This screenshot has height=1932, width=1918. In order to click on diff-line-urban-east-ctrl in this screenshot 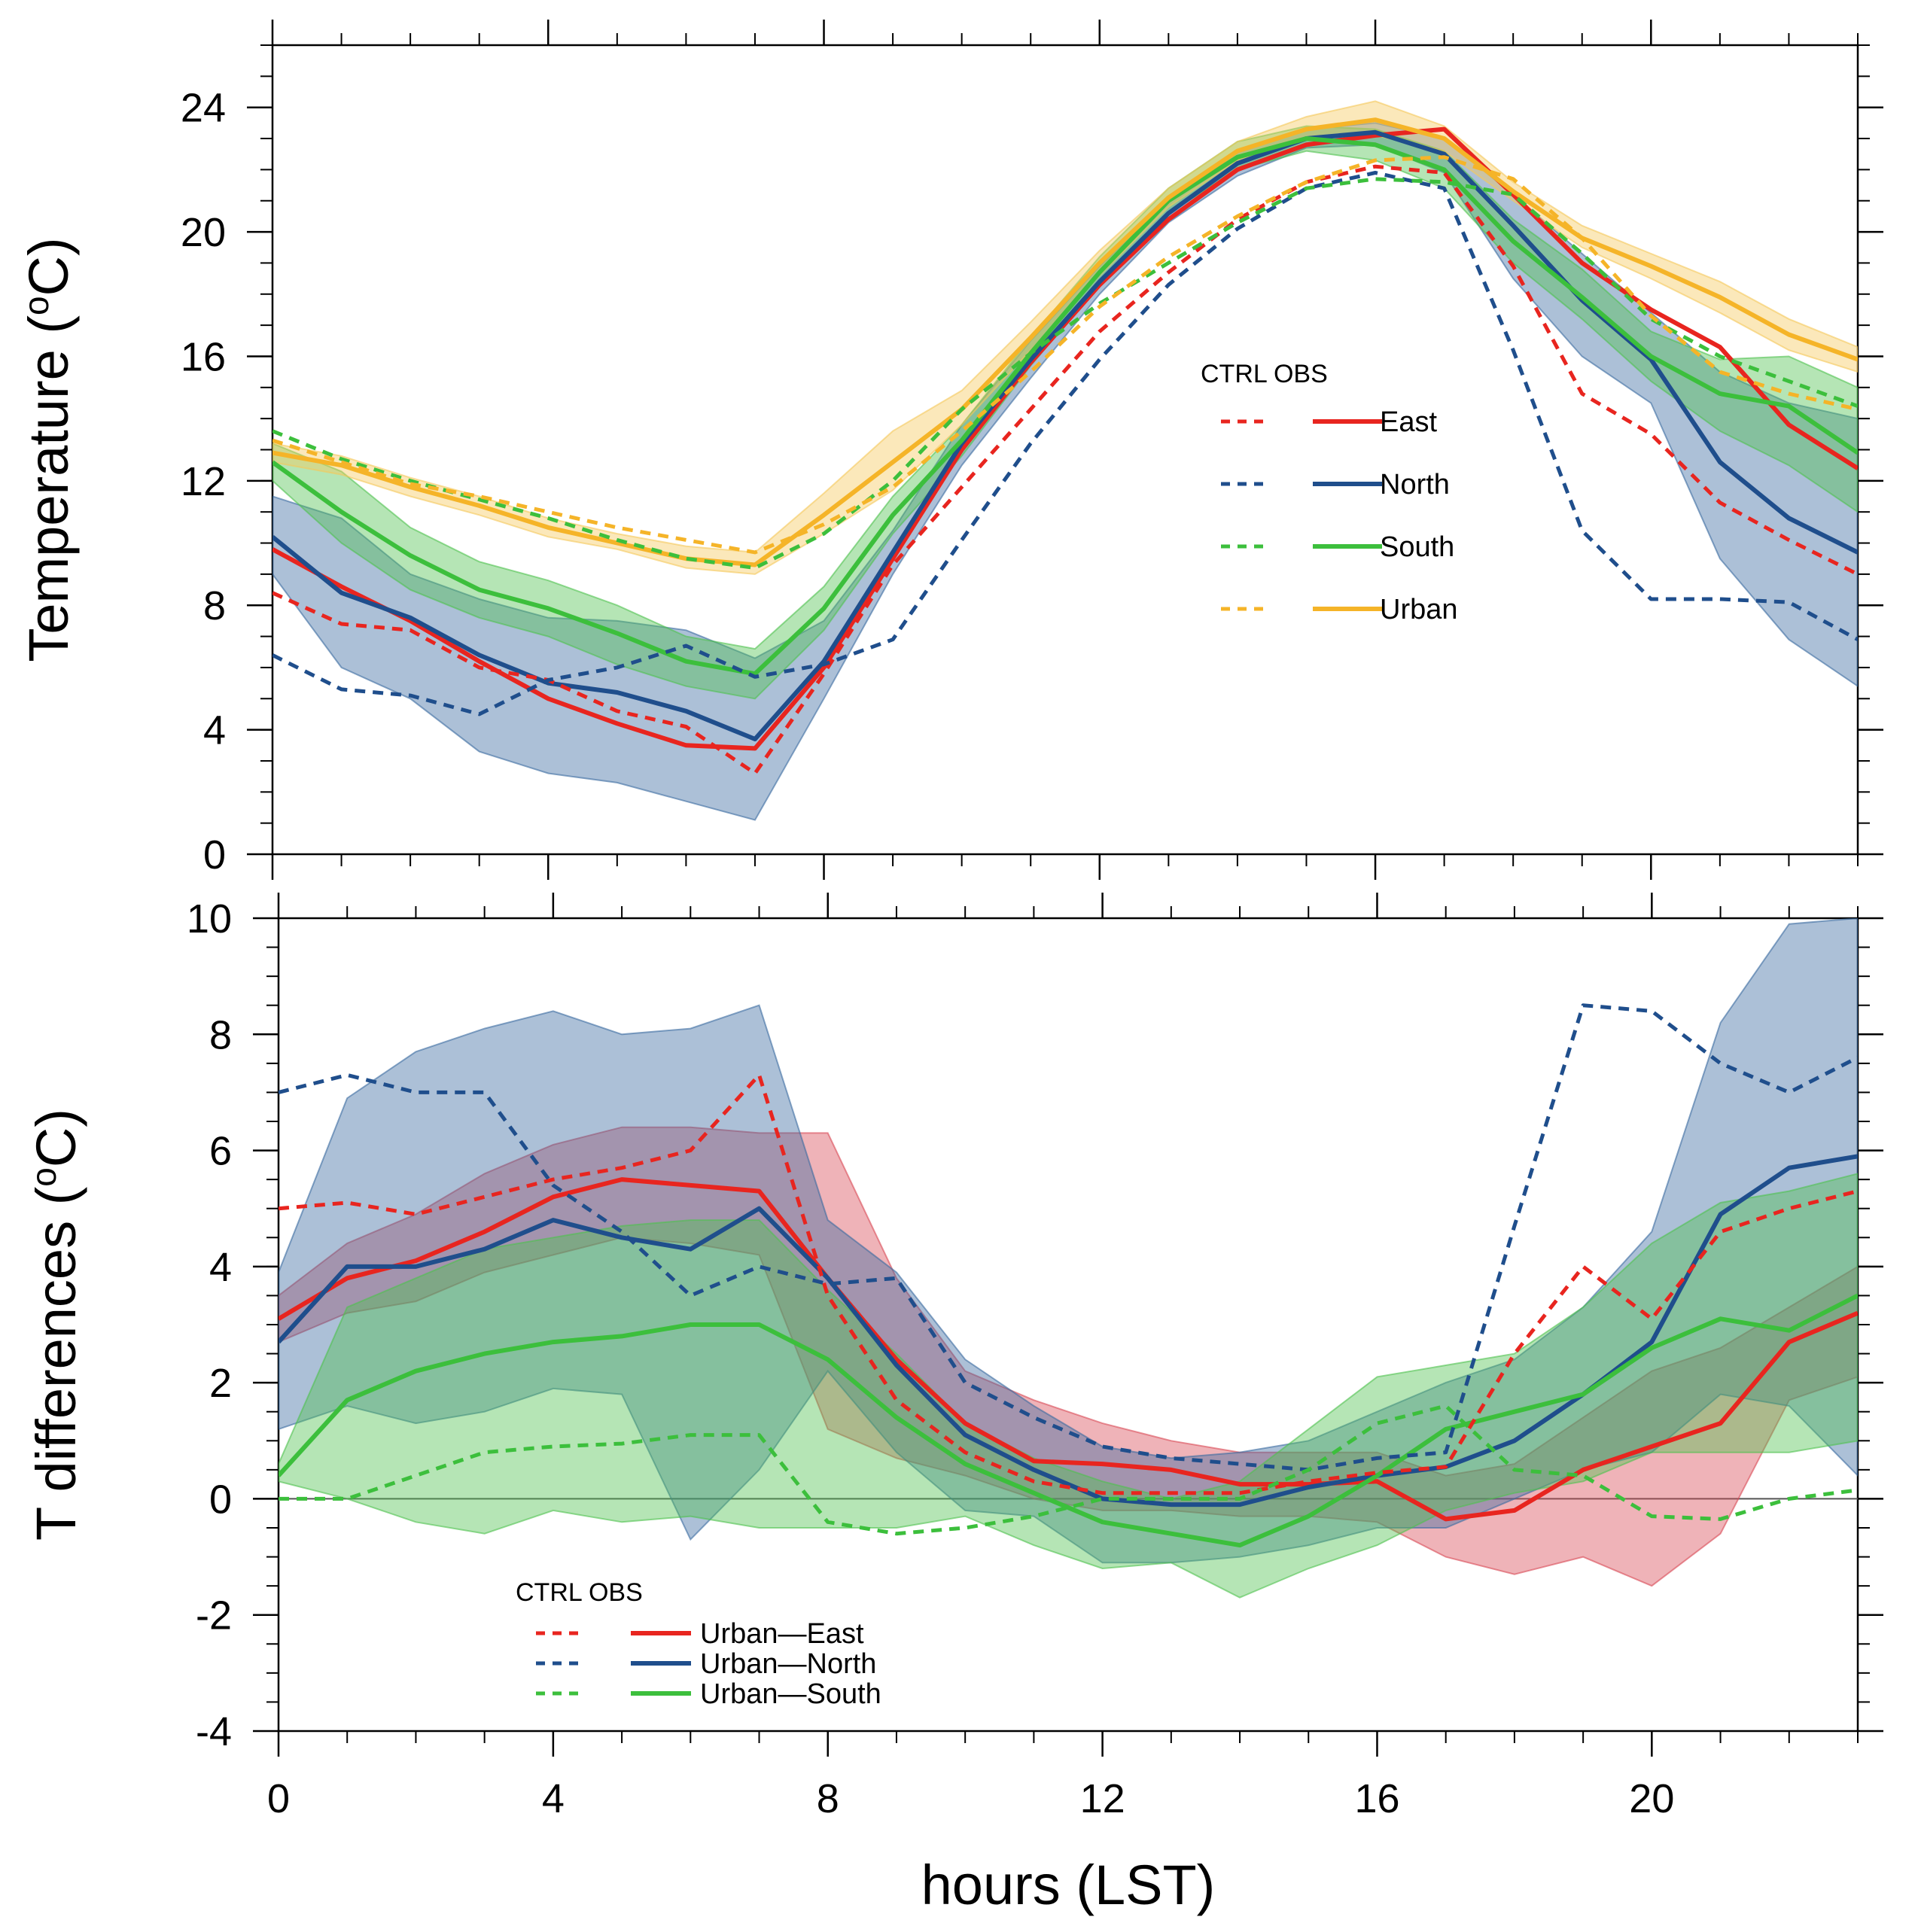, I will do `click(1068, 1349)`.